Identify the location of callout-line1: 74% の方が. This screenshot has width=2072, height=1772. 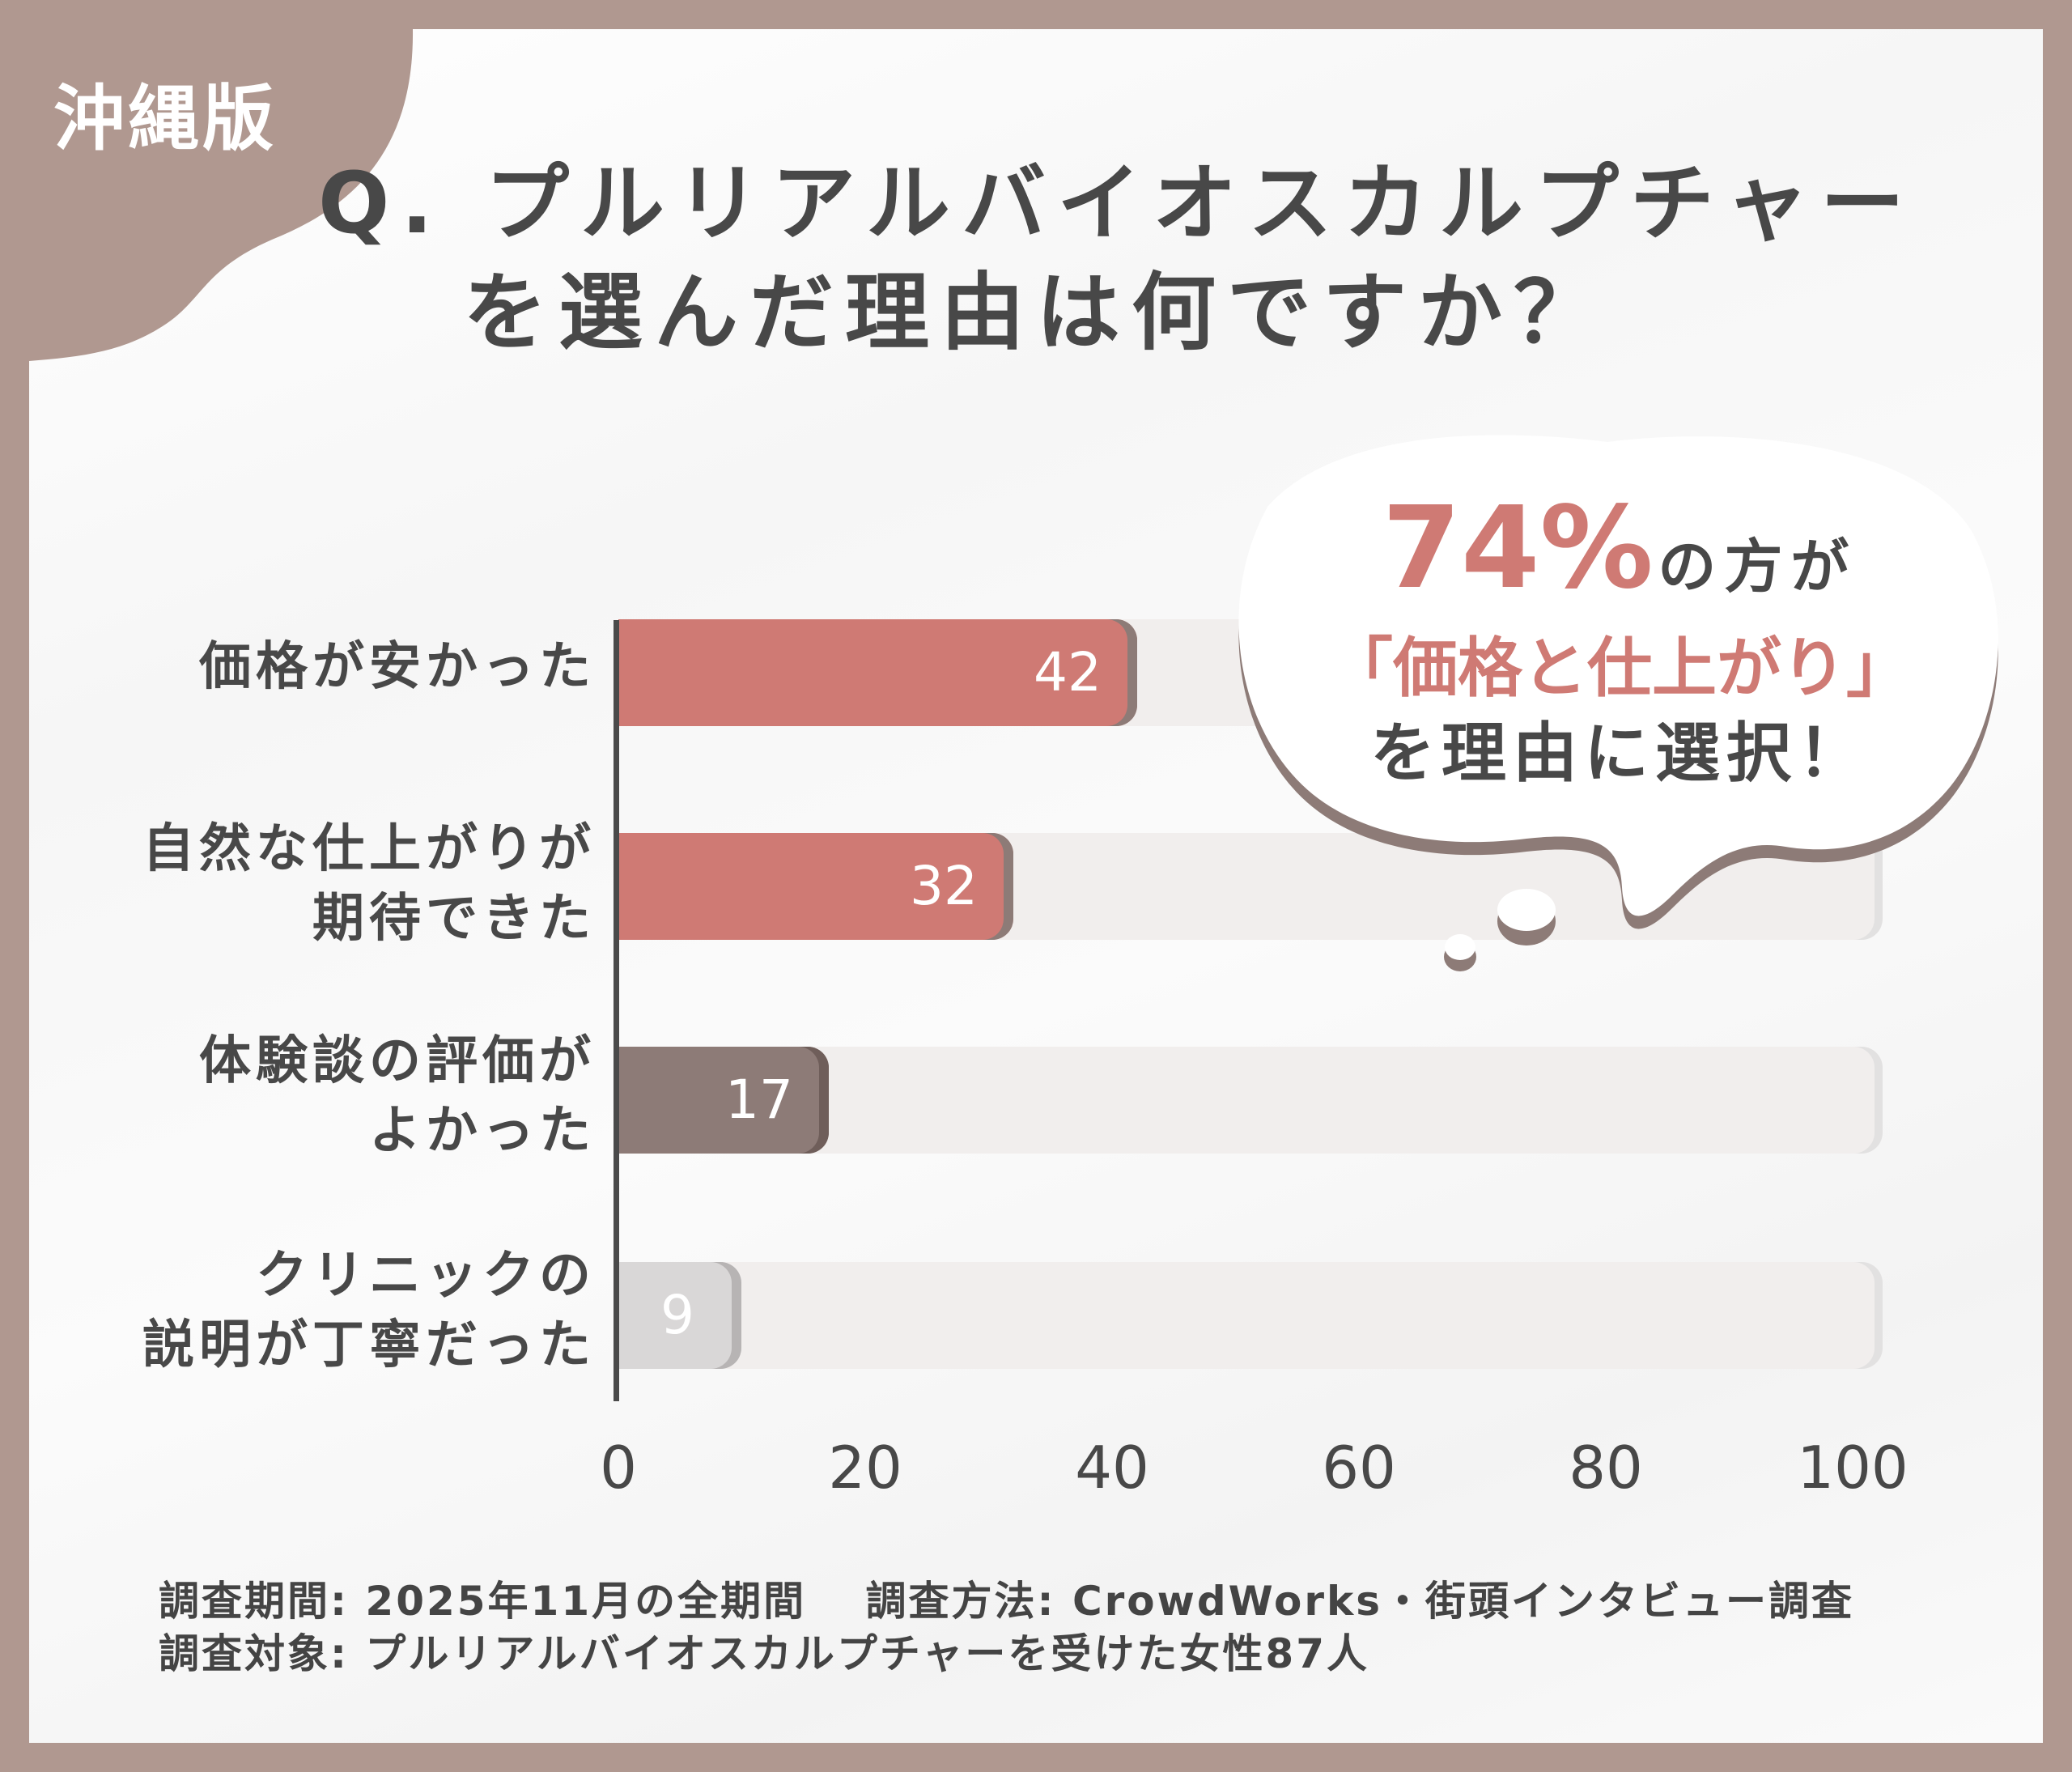
(1620, 548).